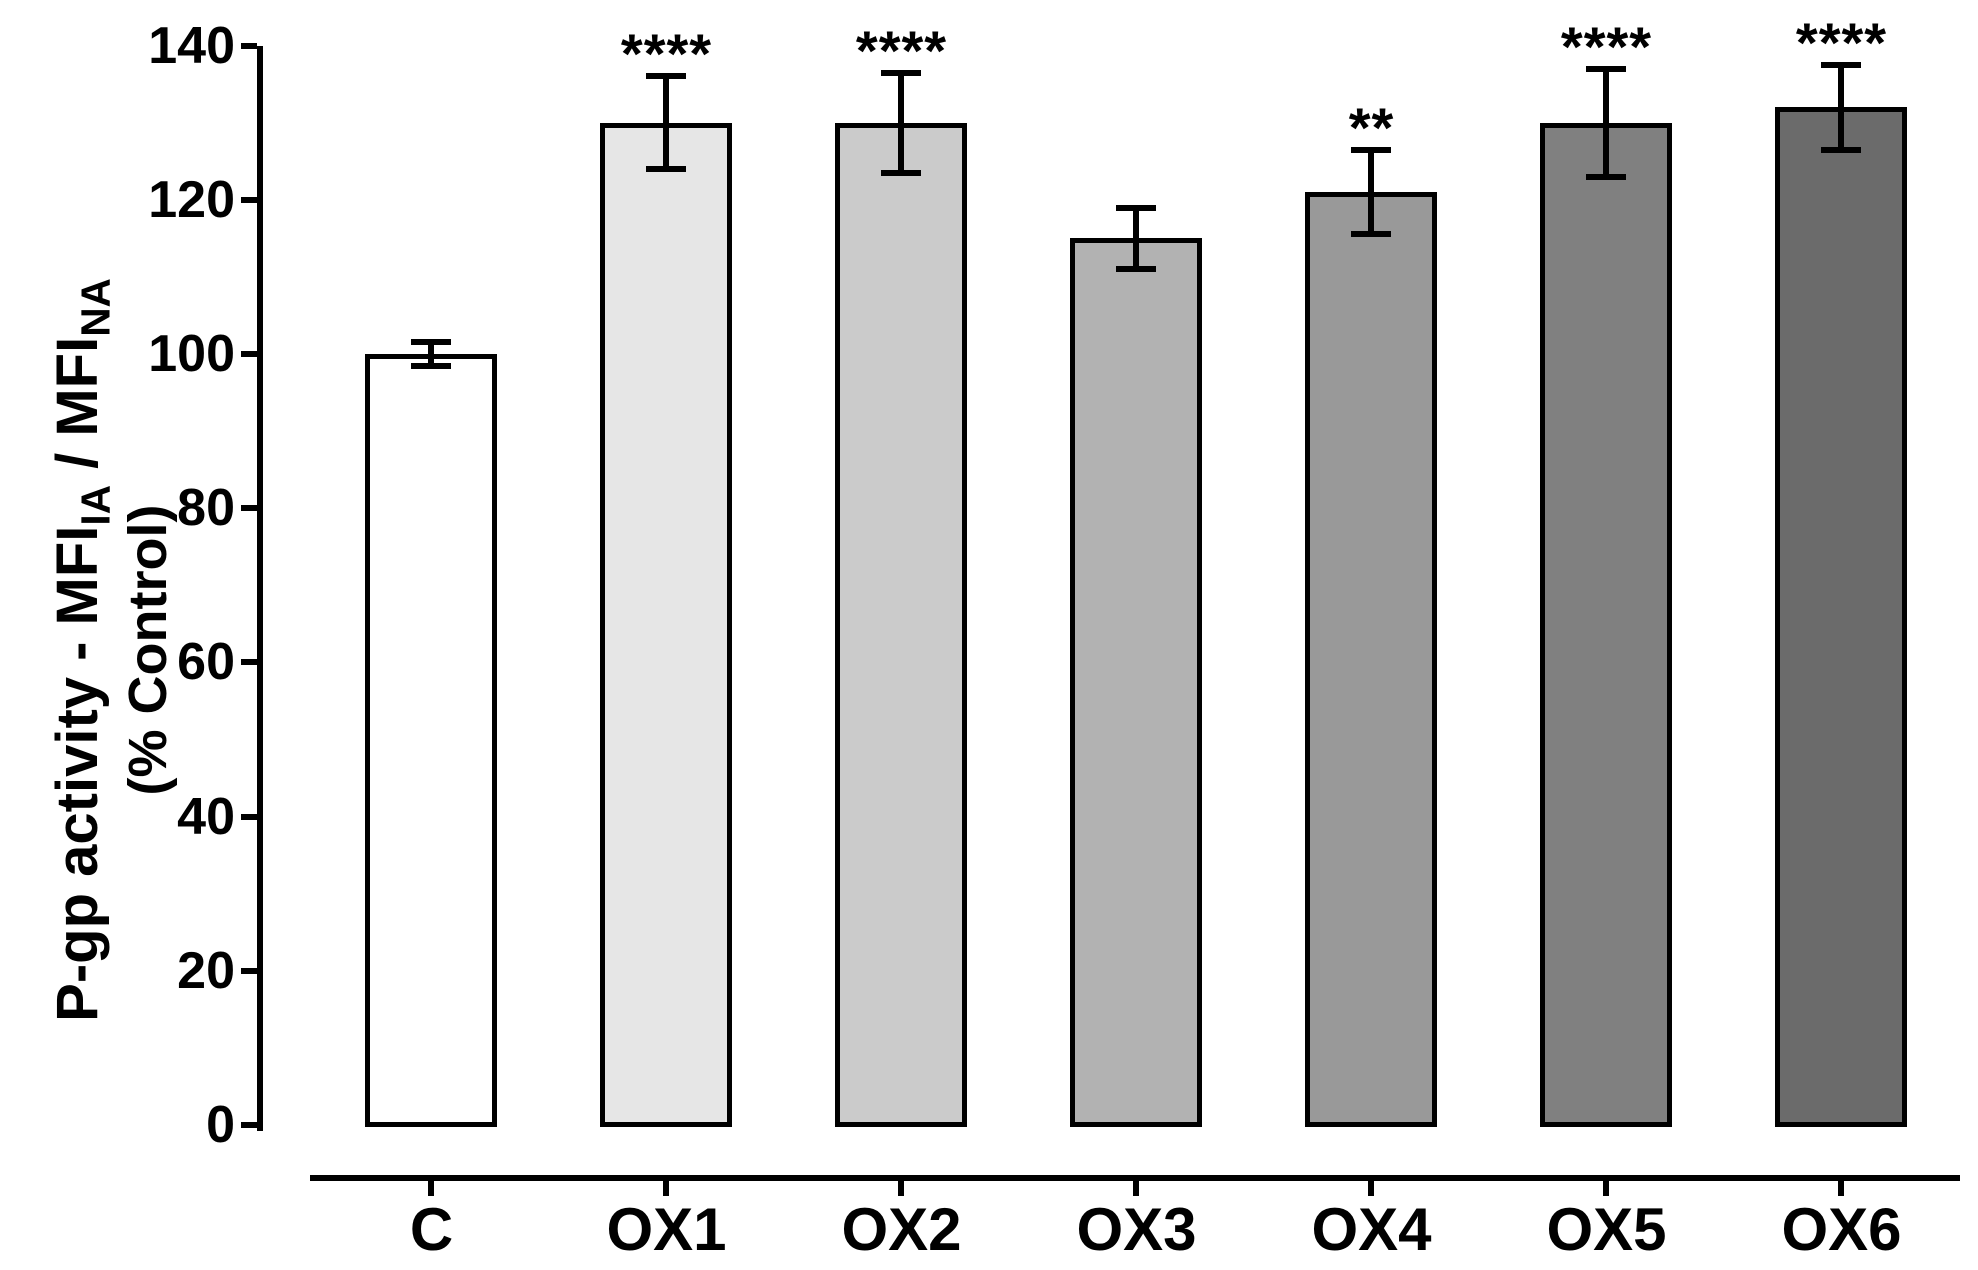 The width and height of the screenshot is (1978, 1270). I want to click on bar-ox2, so click(901, 625).